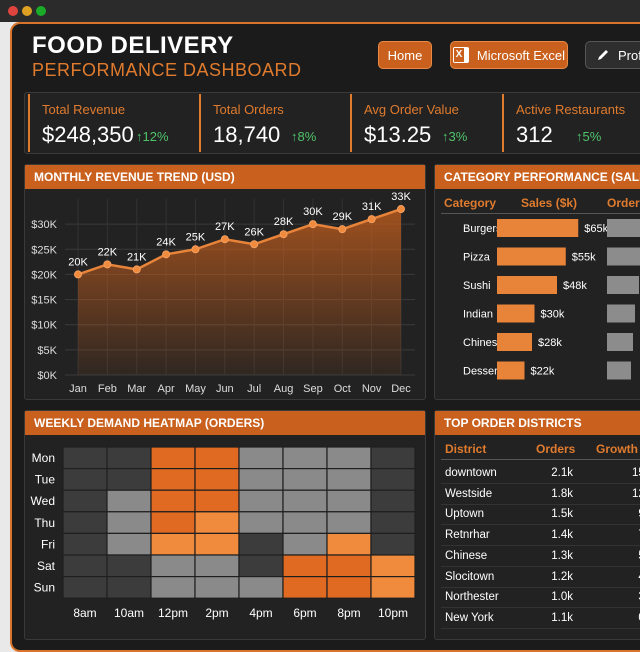 This screenshot has width=640, height=652. What do you see at coordinates (13, 11) in the screenshot?
I see `close-window-icon` at bounding box center [13, 11].